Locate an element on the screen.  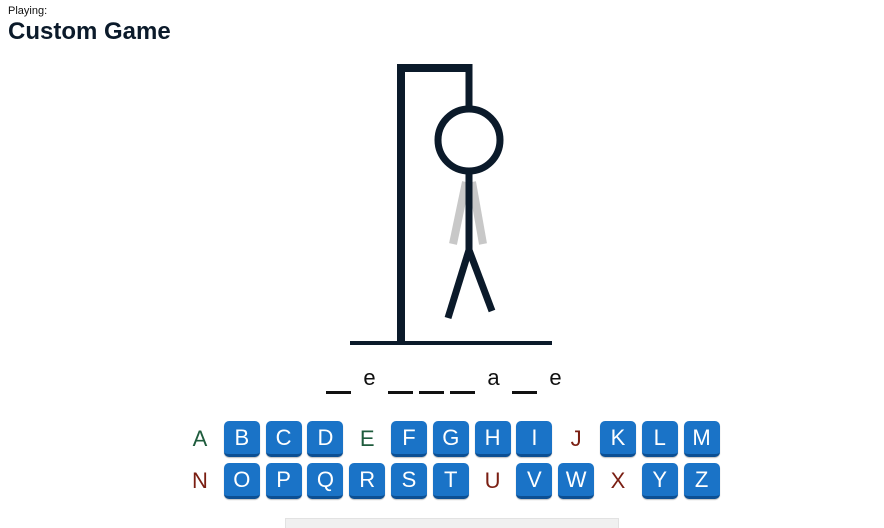
hangman-left-leg is located at coordinates (458, 284).